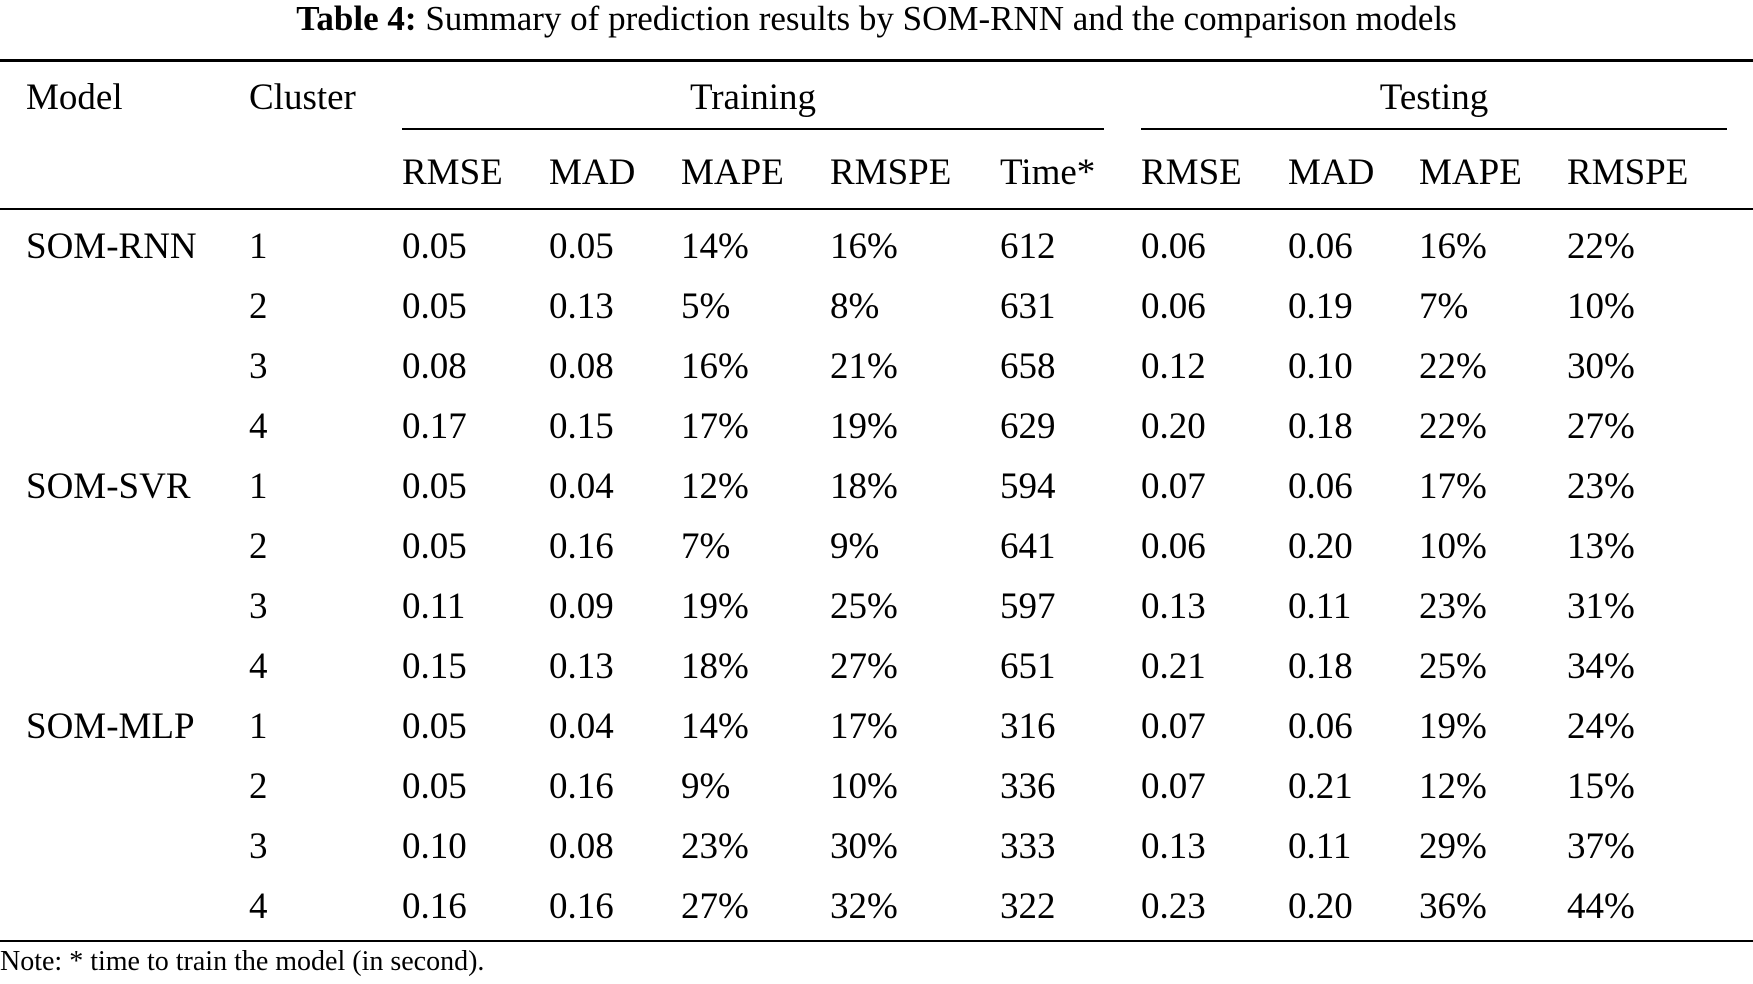 The width and height of the screenshot is (1753, 984). What do you see at coordinates (1601, 606) in the screenshot?
I see `testing-cell: 31%` at bounding box center [1601, 606].